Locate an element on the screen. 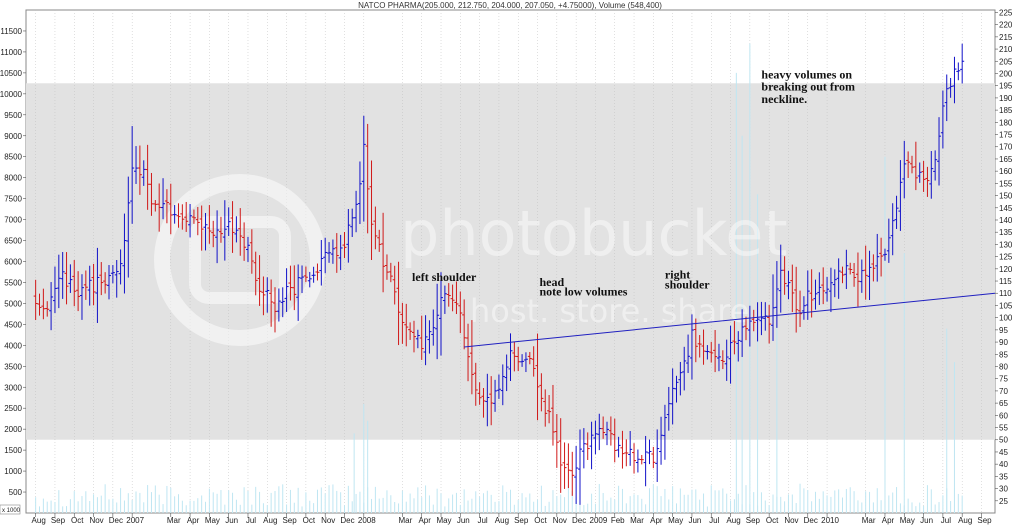  left-tick-label: 5000 is located at coordinates (13, 303).